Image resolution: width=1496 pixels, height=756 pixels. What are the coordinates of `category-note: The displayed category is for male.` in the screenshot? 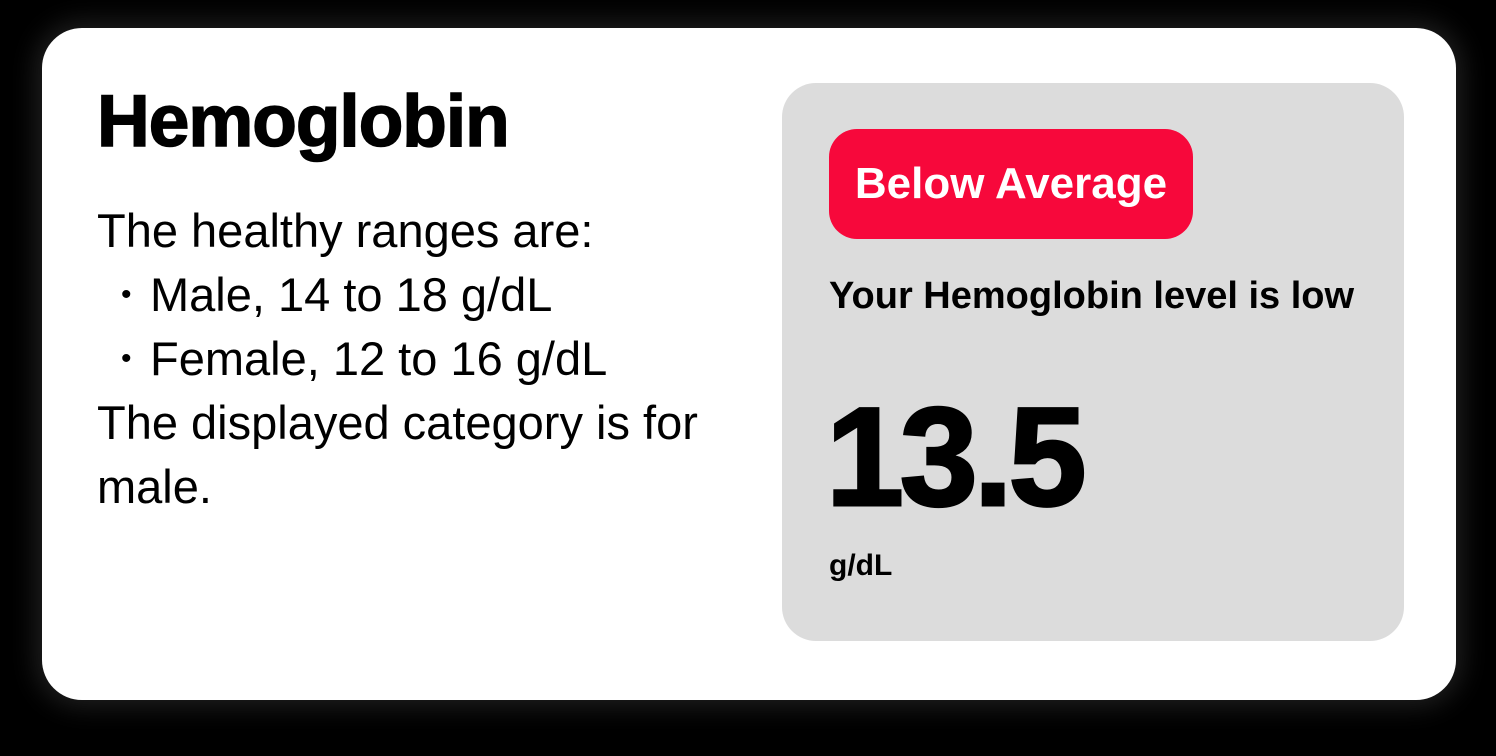 It's located at (397, 454).